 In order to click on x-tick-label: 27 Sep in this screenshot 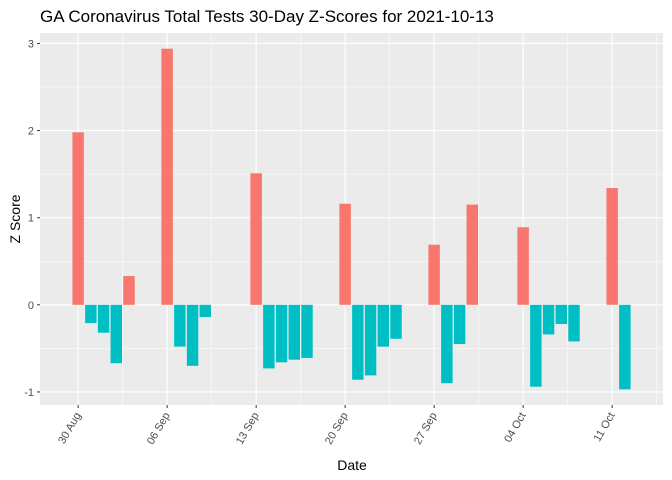, I will do `click(426, 429)`.